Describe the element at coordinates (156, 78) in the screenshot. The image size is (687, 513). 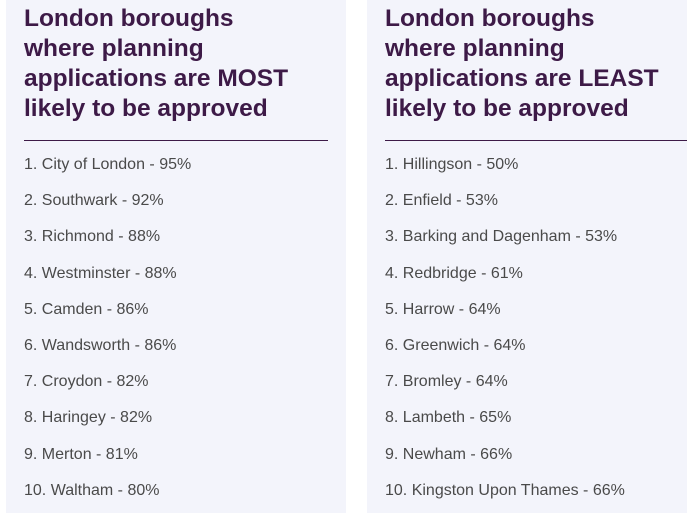
I see `title-line: applications are MOST` at that location.